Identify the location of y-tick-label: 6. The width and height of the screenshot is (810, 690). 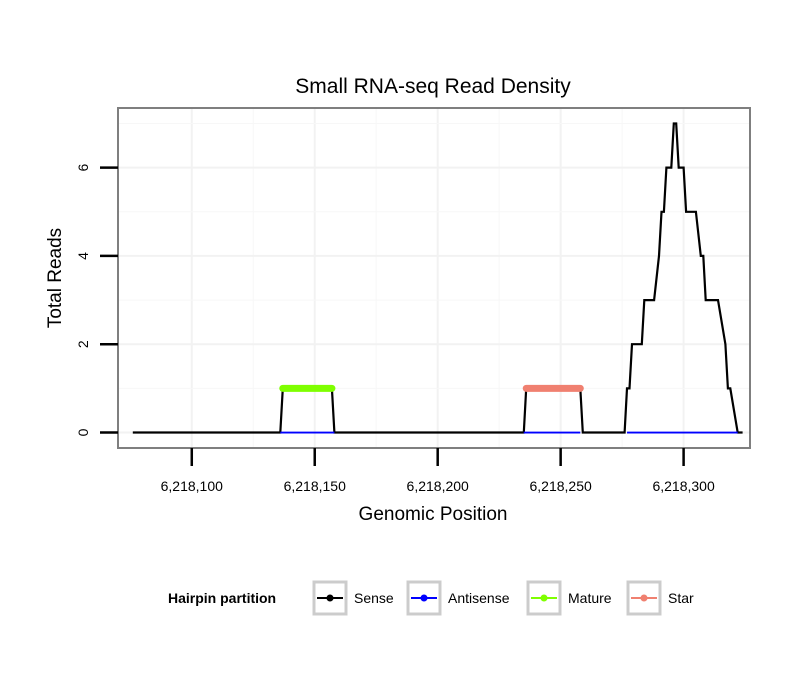
(83, 168).